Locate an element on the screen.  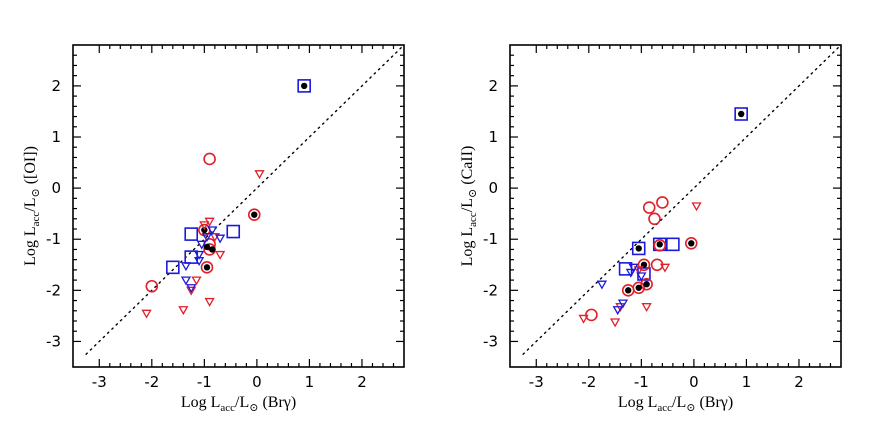
y-axis-title-suffix: ([OI]) is located at coordinates (30, 167).